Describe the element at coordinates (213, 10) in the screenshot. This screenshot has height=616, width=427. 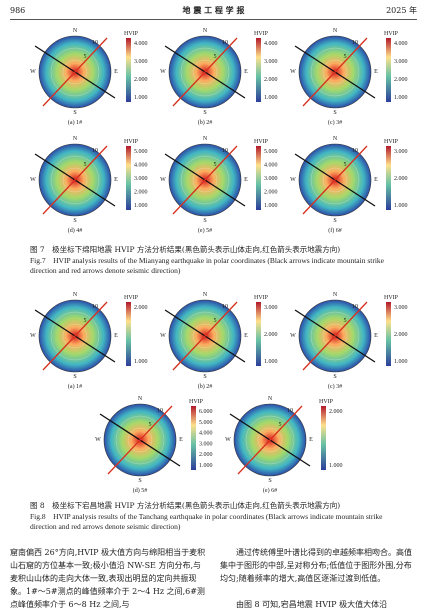
I see `journal-title: 地 震 工 程 学 报` at that location.